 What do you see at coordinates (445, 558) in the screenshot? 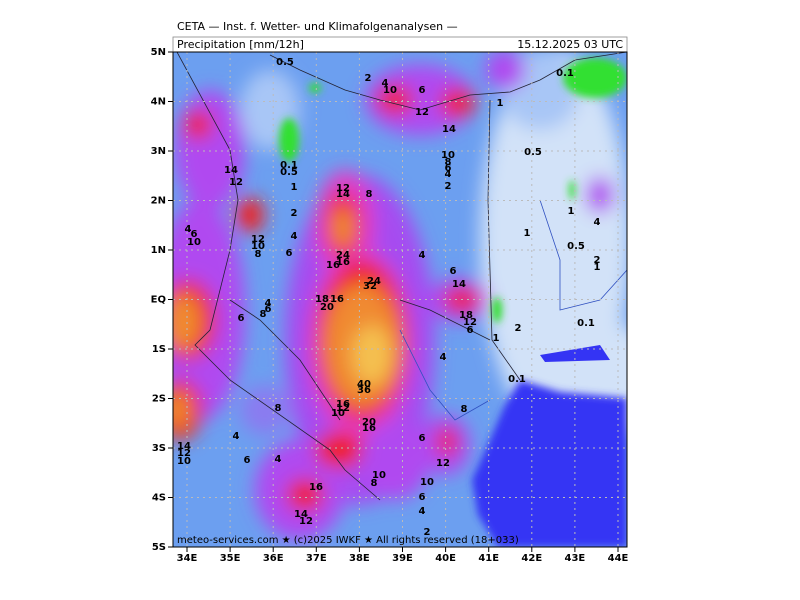
I see `lon-label: 40E` at bounding box center [445, 558].